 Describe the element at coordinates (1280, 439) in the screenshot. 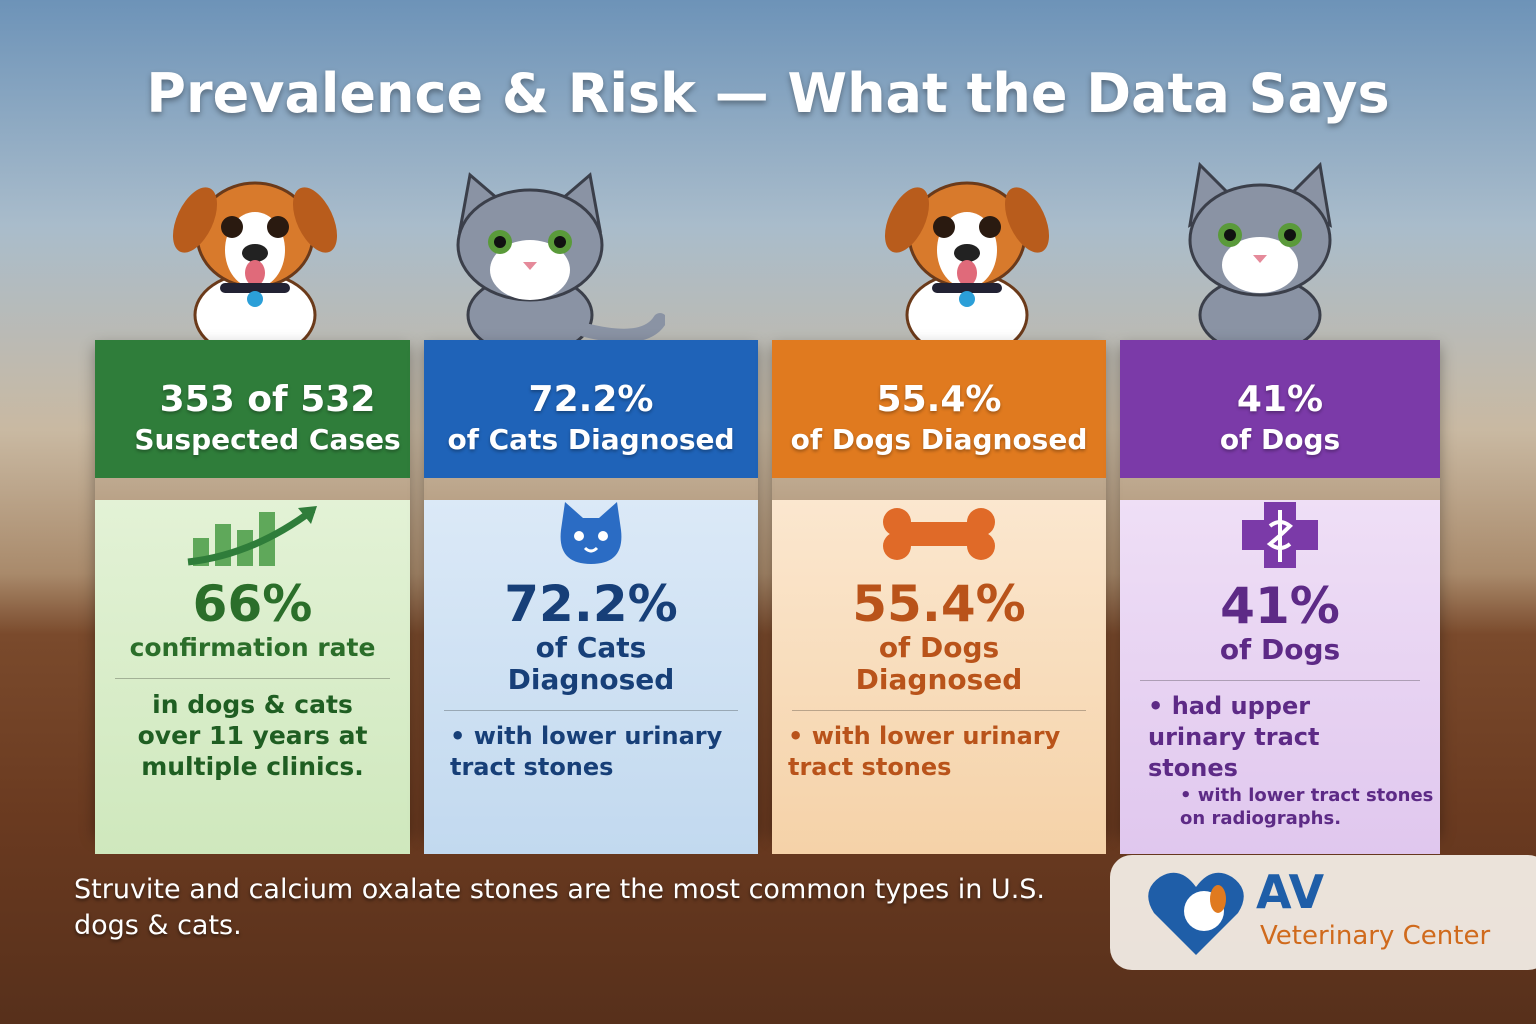

I see `header-label: of Dogs` at that location.